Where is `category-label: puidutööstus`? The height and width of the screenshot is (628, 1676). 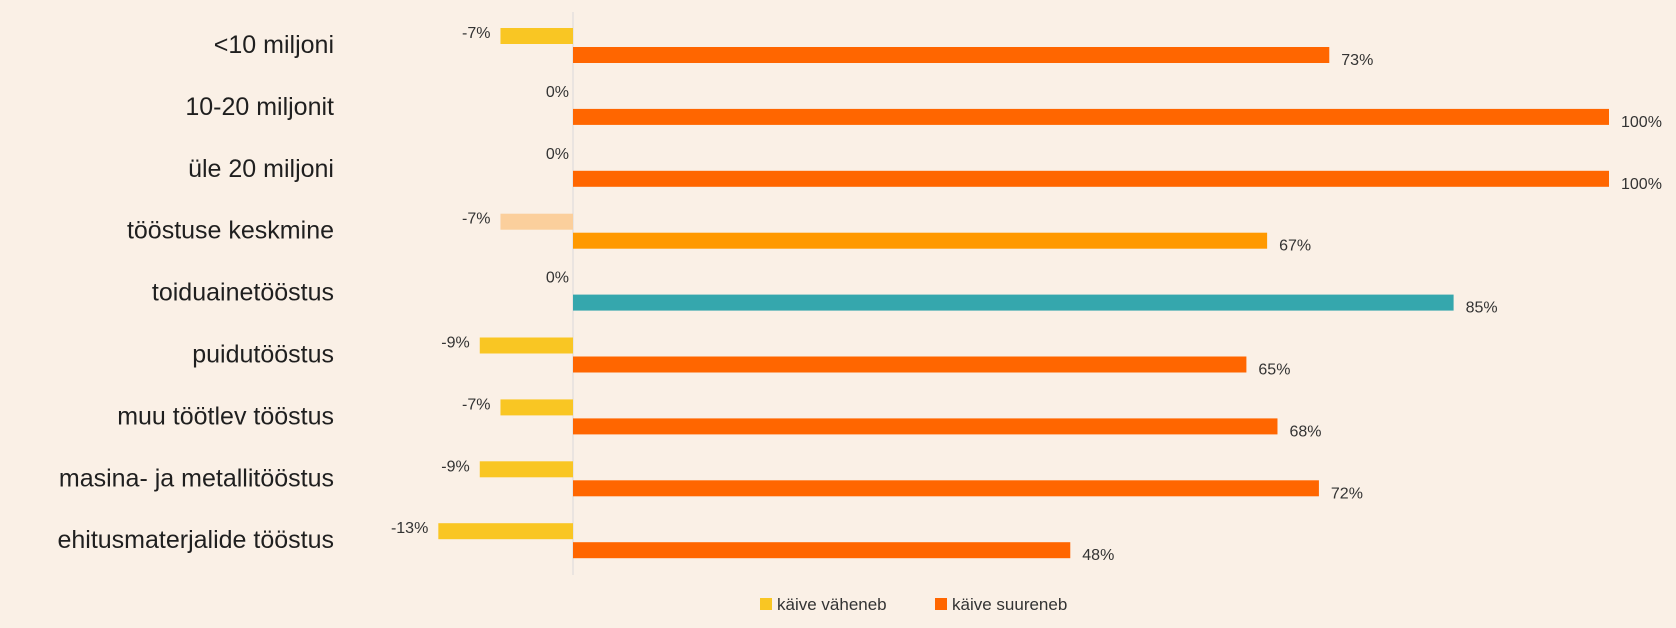 category-label: puidutööstus is located at coordinates (263, 355).